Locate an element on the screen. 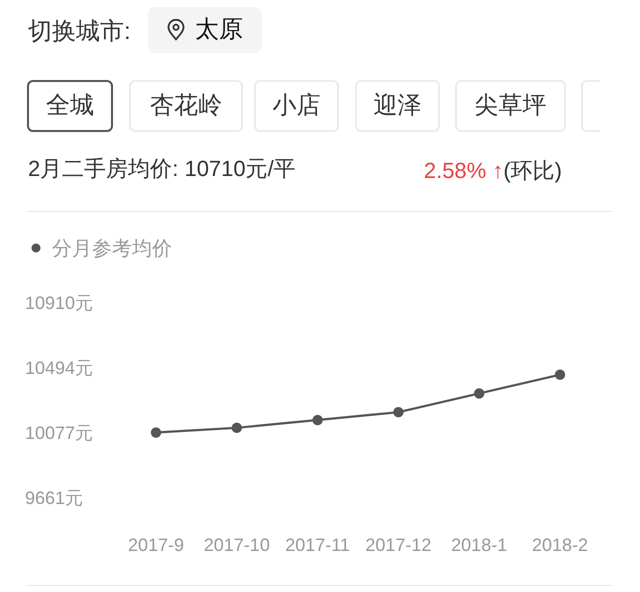 The image size is (640, 592). tab: 小店 is located at coordinates (296, 106).